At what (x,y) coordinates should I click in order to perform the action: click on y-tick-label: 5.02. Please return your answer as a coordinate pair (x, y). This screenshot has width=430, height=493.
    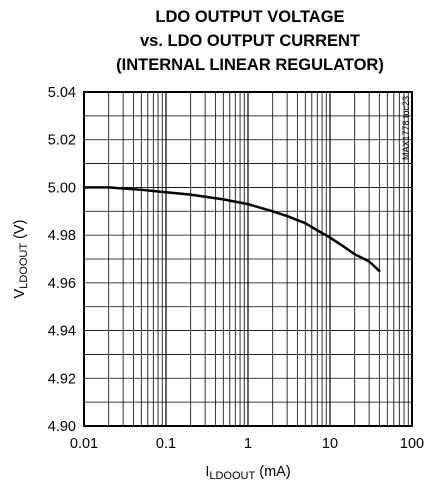
    Looking at the image, I should click on (62, 141).